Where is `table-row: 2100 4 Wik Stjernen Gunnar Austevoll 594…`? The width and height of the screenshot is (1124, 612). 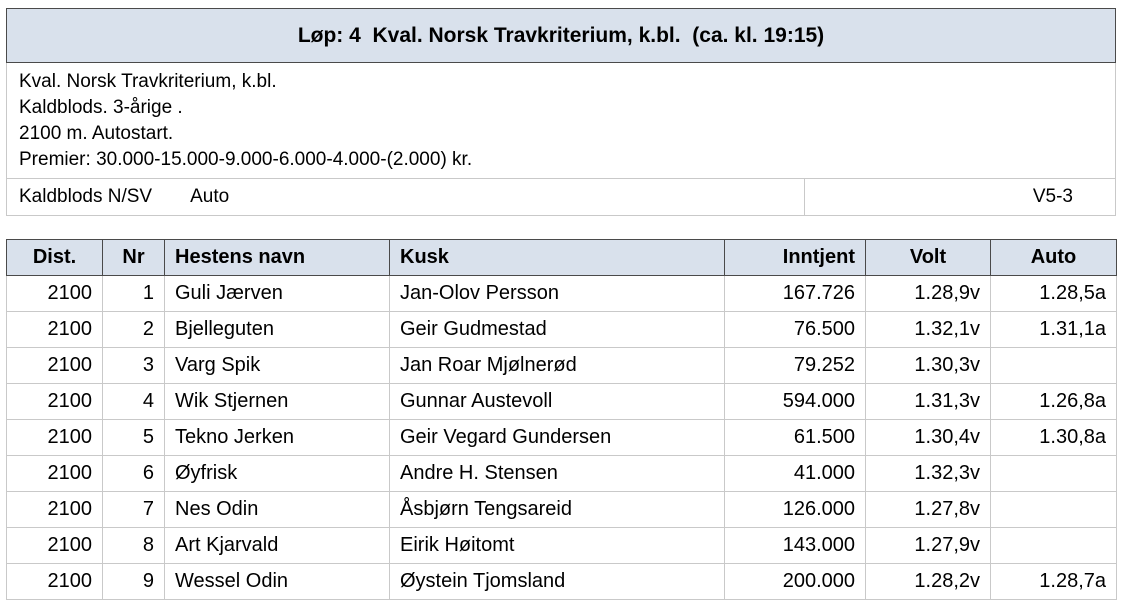 table-row: 2100 4 Wik Stjernen Gunnar Austevoll 594… is located at coordinates (561, 401).